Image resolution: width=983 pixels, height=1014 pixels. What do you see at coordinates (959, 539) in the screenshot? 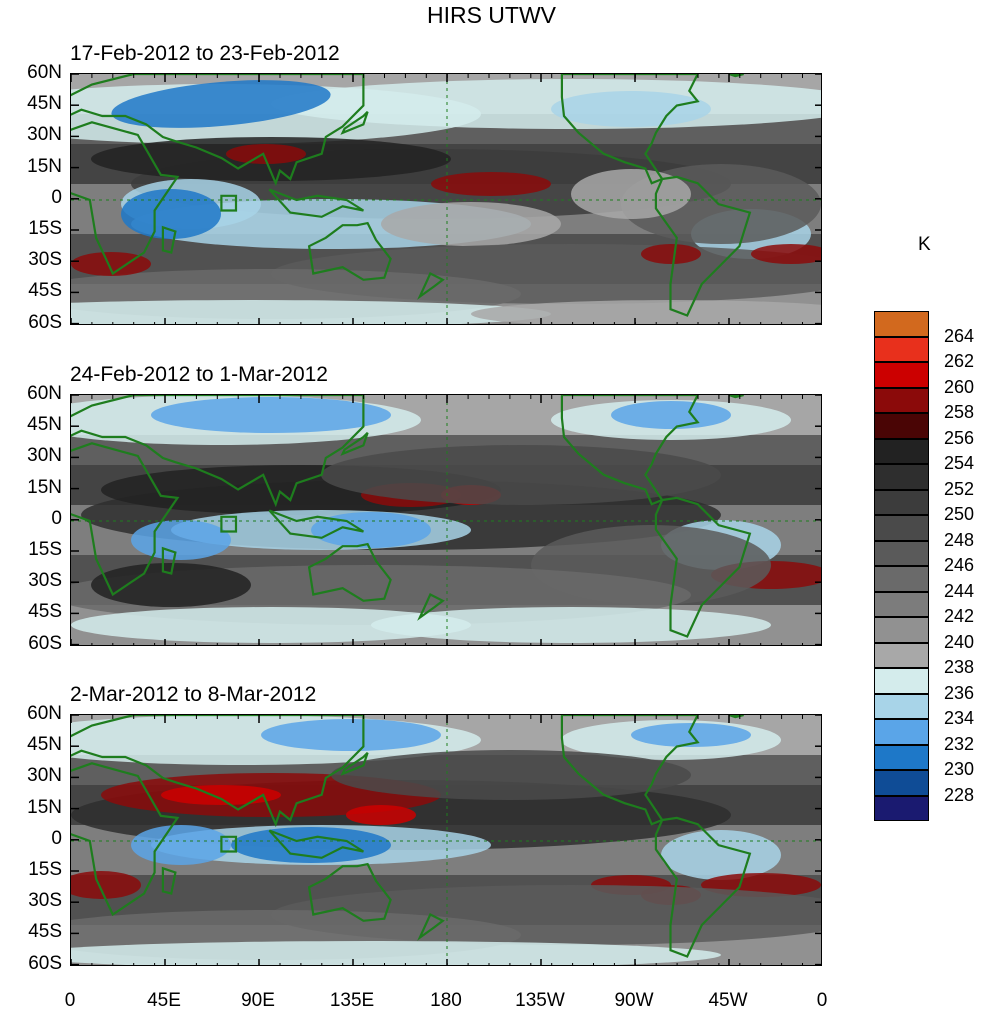
I see `colorbar-label: 248` at bounding box center [959, 539].